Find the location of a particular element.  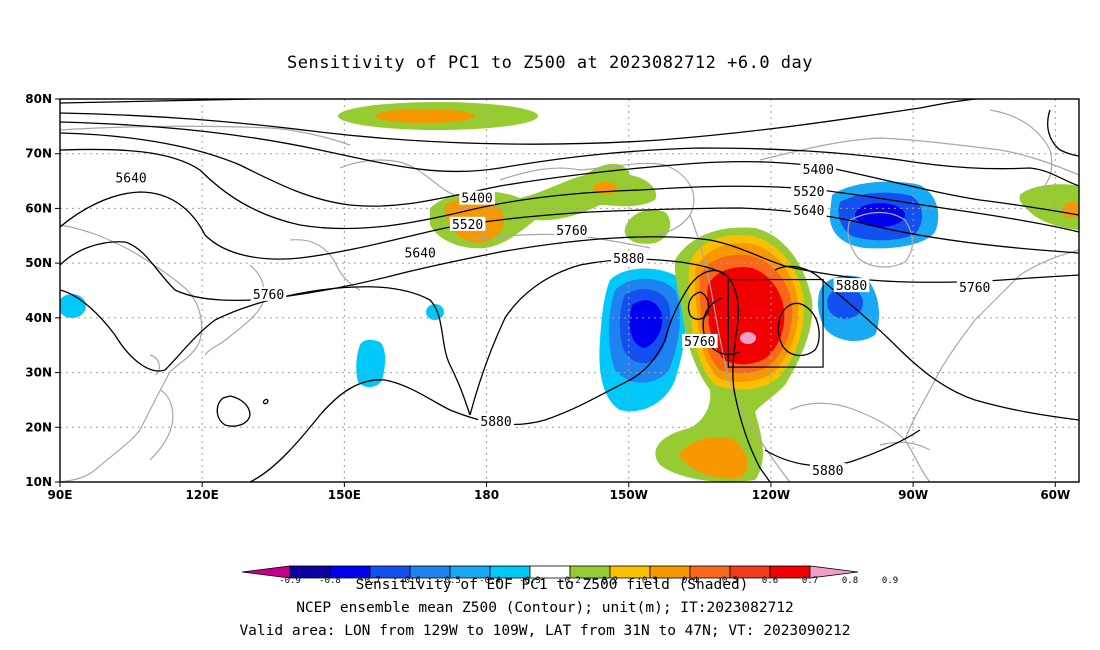

colorbar-label-14: 0.8 is located at coordinates (850, 581).